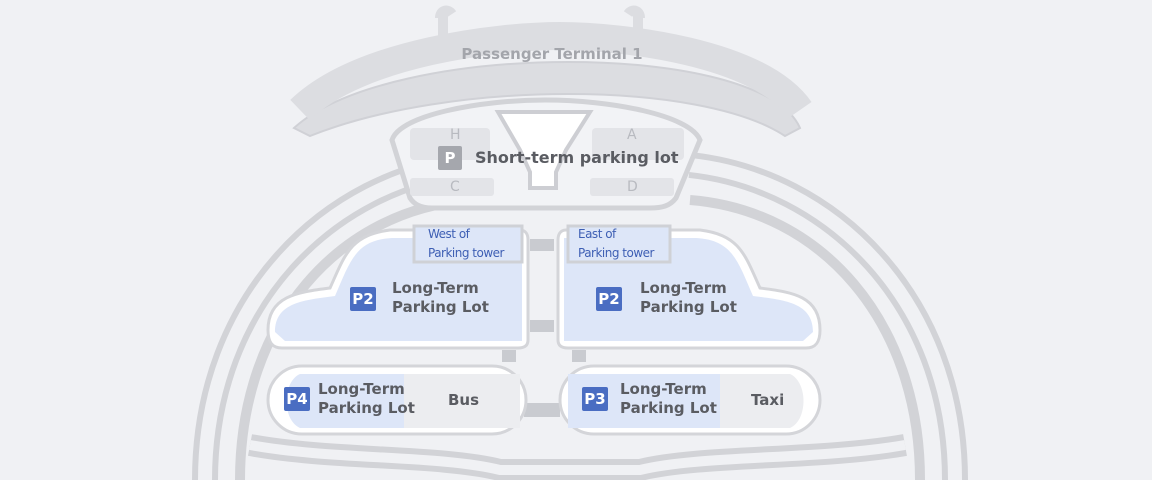 The image size is (1152, 480). I want to click on walkways, so click(544, 328).